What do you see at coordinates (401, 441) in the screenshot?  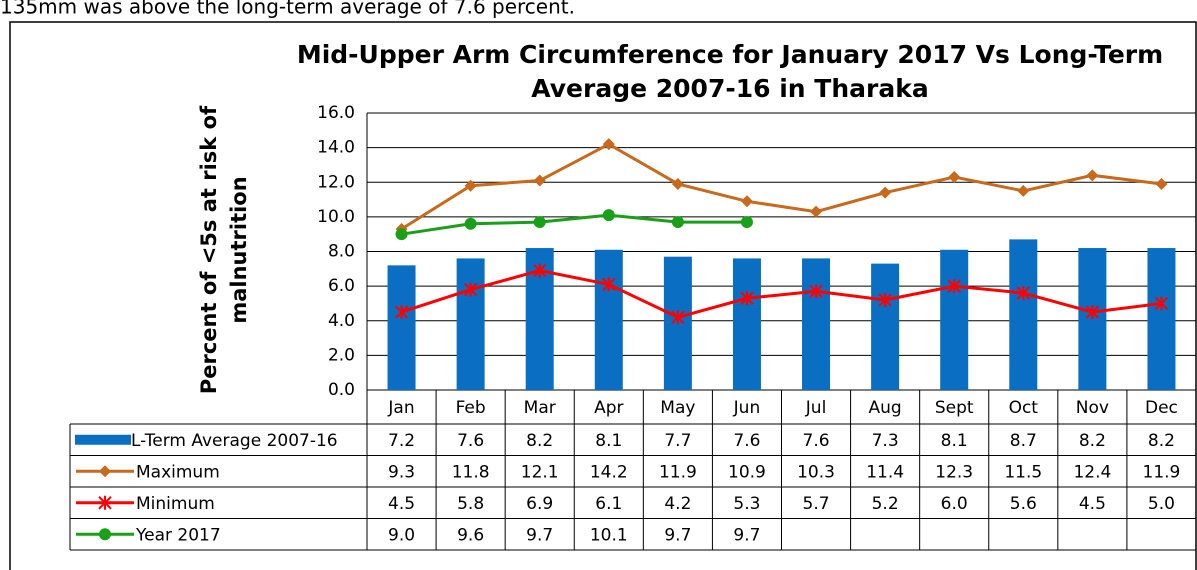 I see `table-value: 7.2` at bounding box center [401, 441].